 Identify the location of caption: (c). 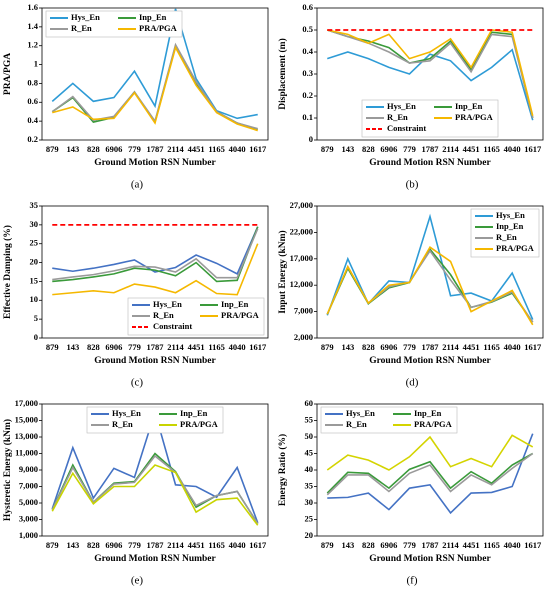
(137, 383).